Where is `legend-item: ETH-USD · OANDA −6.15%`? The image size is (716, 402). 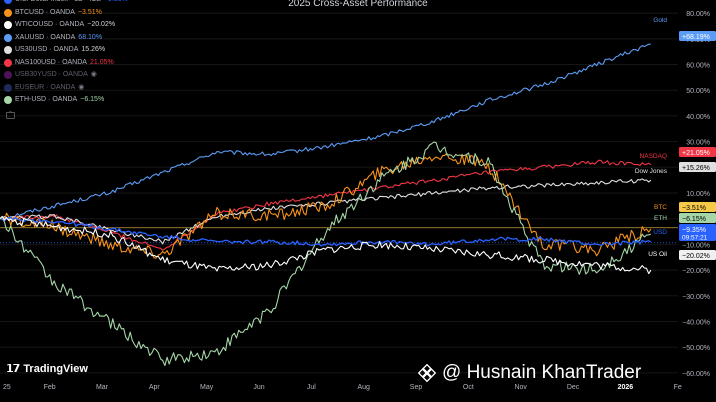 legend-item: ETH-USD · OANDA −6.15% is located at coordinates (66, 100).